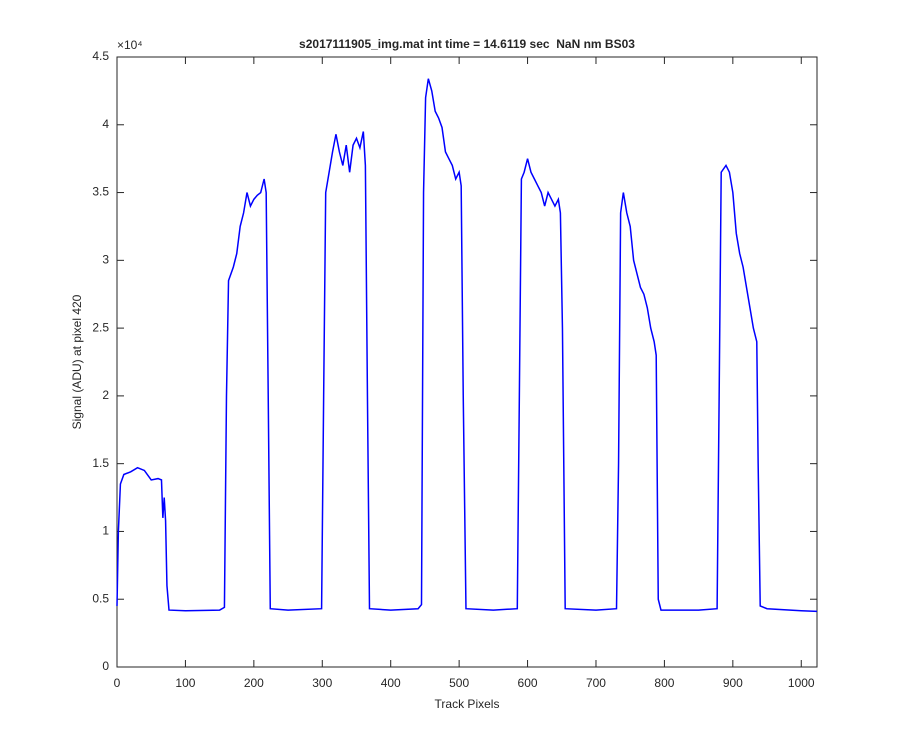  What do you see at coordinates (100, 327) in the screenshot?
I see `y-tick-label: 2.5` at bounding box center [100, 327].